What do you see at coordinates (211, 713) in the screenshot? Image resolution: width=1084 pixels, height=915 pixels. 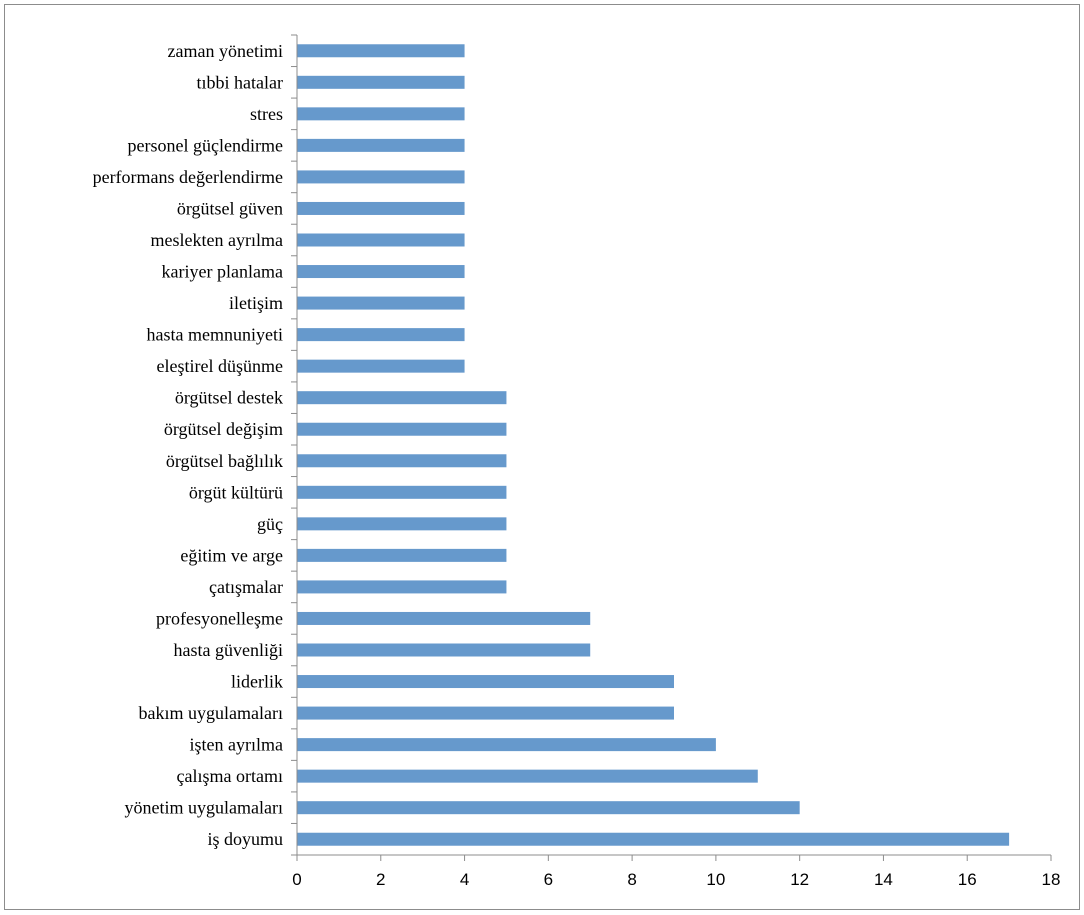 I see `category-label: bakım uygulamaları` at bounding box center [211, 713].